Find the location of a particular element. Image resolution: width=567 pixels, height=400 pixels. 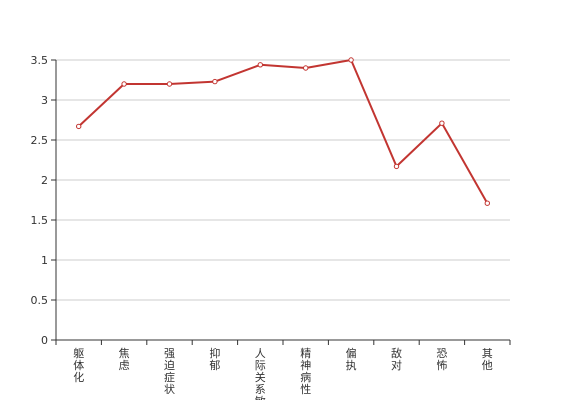

x-tick-label: 人际关系敏感 is located at coordinates (260, 373).